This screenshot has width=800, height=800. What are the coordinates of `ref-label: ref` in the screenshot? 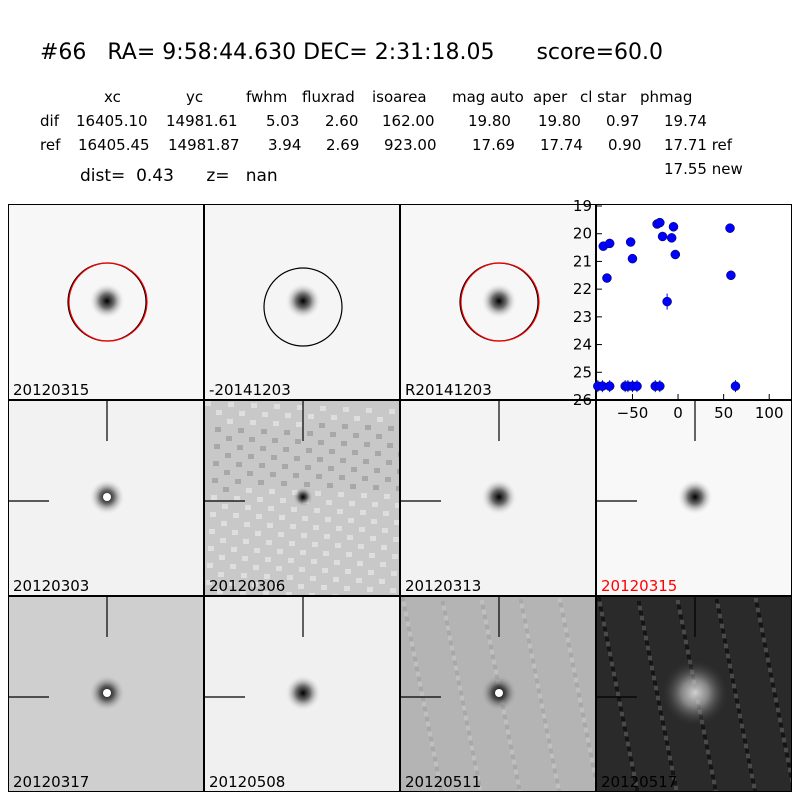 It's located at (50, 145).